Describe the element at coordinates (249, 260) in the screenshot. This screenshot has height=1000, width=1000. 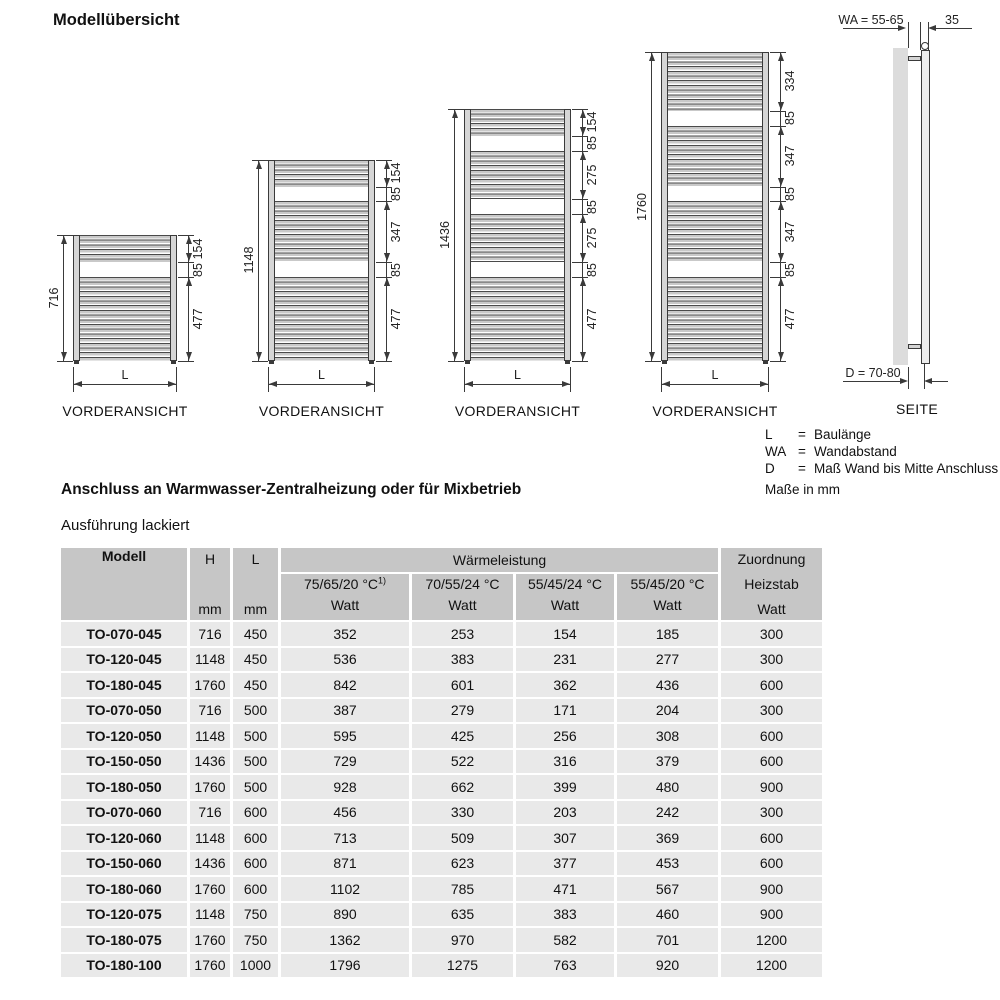
I see `total-height-label-text: 1148` at that location.